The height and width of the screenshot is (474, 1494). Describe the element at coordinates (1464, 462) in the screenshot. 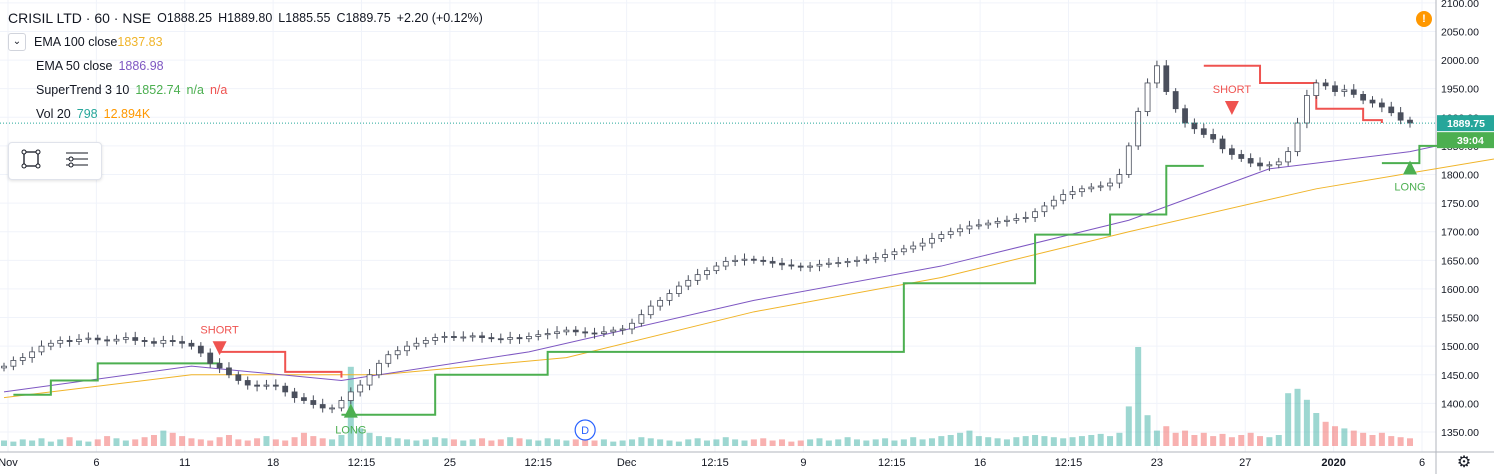

I see `gear-icon: ⚙` at that location.